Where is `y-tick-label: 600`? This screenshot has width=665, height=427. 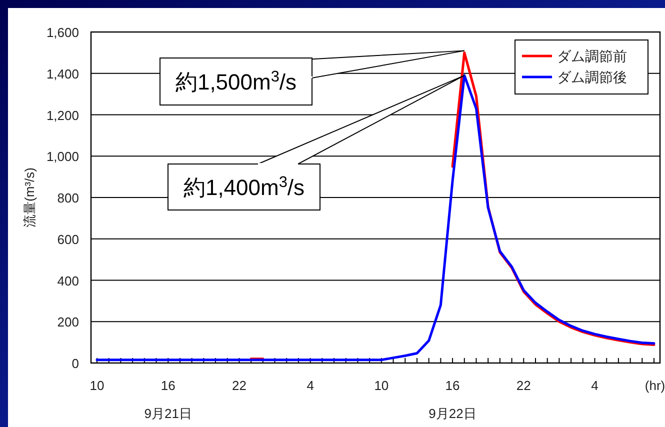
y-tick-label: 600 is located at coordinates (68, 239).